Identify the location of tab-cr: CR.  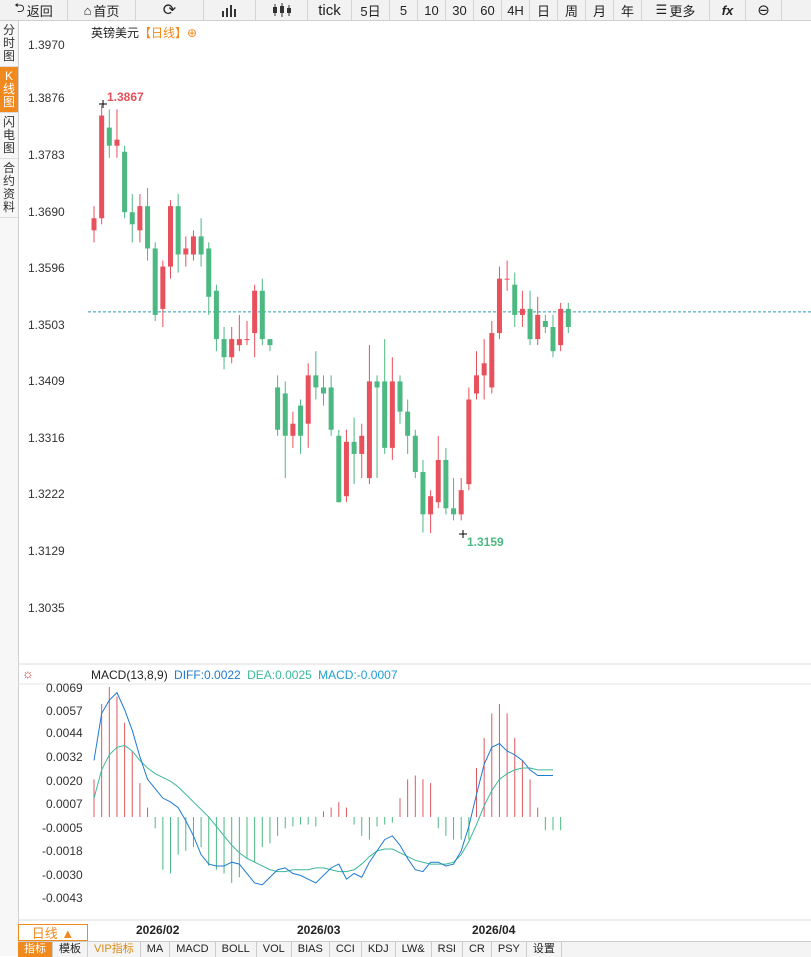
(477, 949).